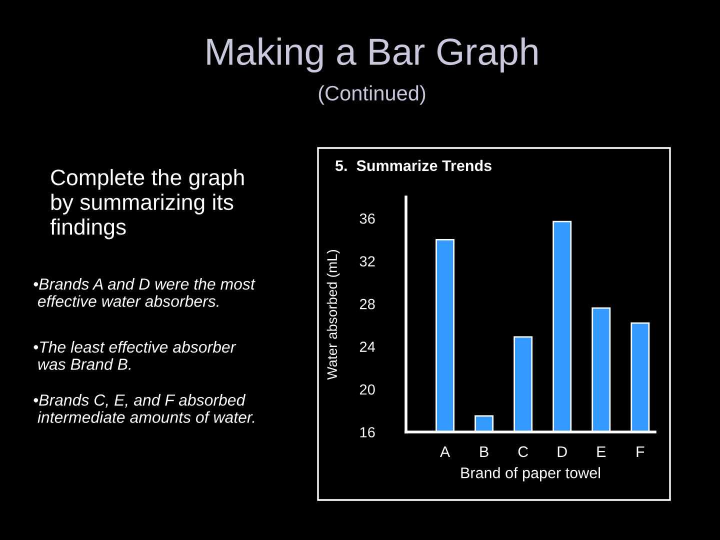  What do you see at coordinates (333, 315) in the screenshot?
I see `y-axis-title: Water absorbed (mL)` at bounding box center [333, 315].